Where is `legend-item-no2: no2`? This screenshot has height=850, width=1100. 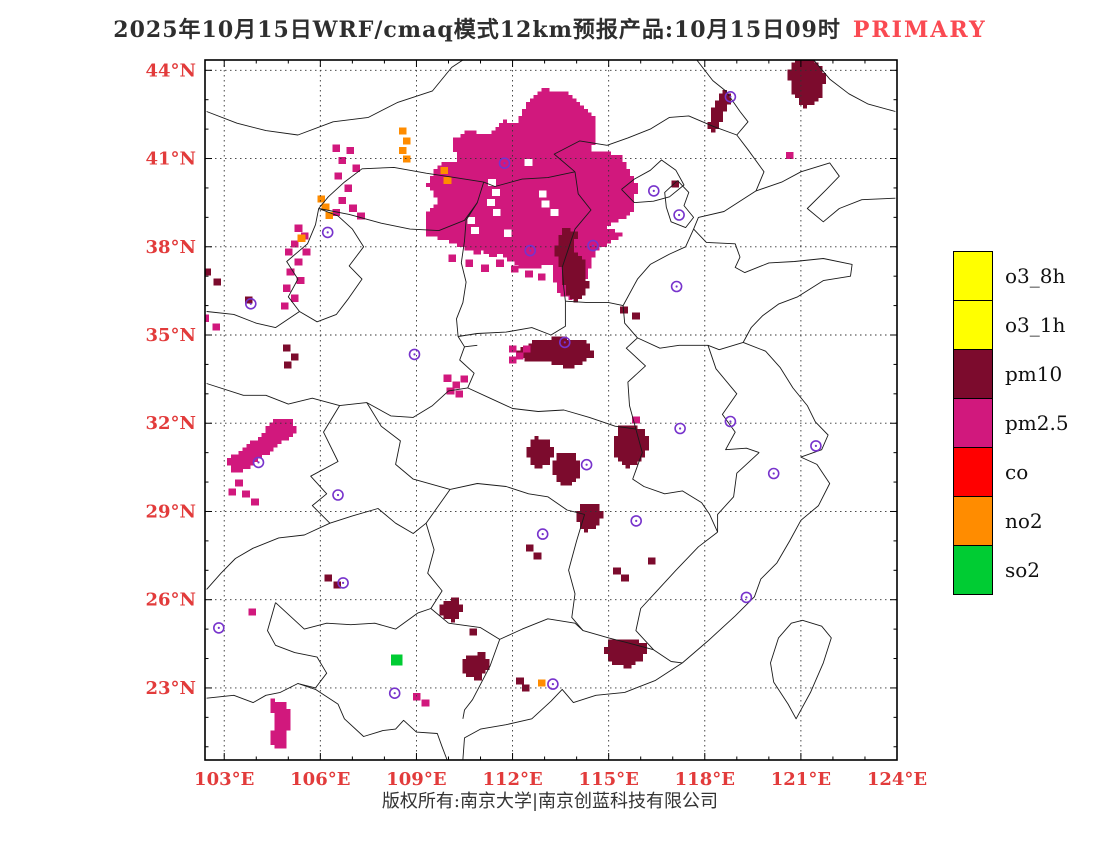 legend-item-no2: no2 is located at coordinates (1011, 521).